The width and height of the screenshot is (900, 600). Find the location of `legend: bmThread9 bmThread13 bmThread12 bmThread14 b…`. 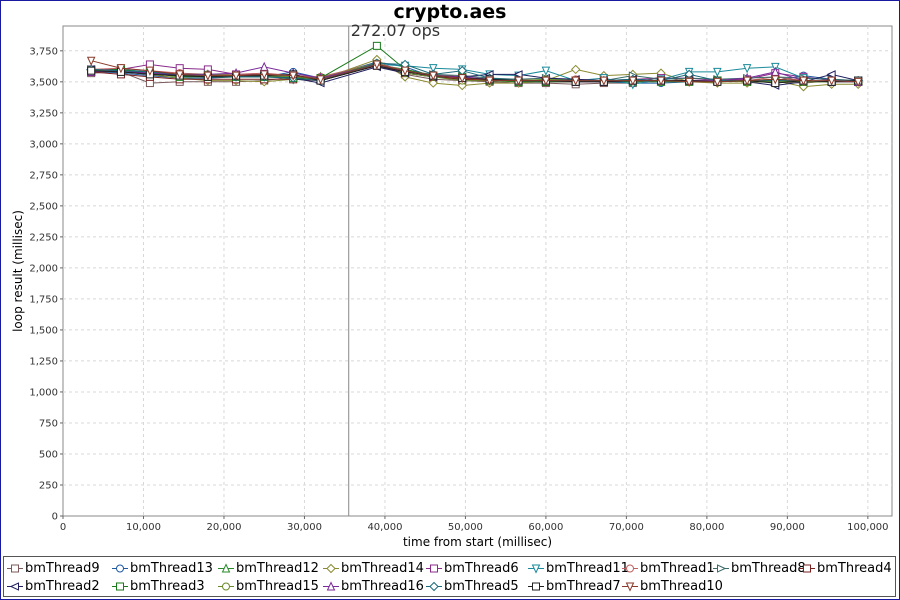

legend: bmThread9 bmThread13 bmThread12 bmThread14 b… is located at coordinates (449, 576).